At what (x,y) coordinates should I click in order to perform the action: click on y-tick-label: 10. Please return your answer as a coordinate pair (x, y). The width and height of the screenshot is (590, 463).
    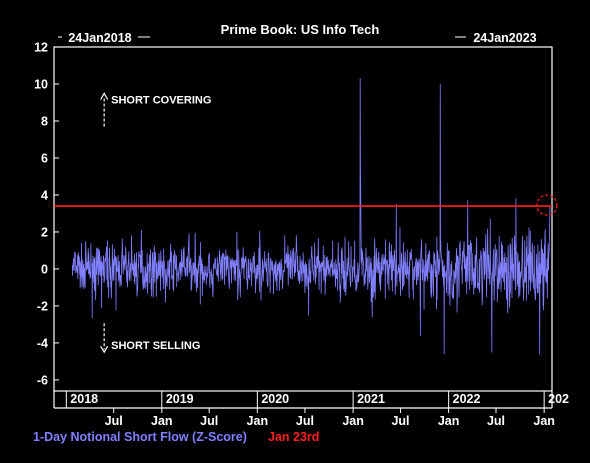
    Looking at the image, I should click on (41, 84).